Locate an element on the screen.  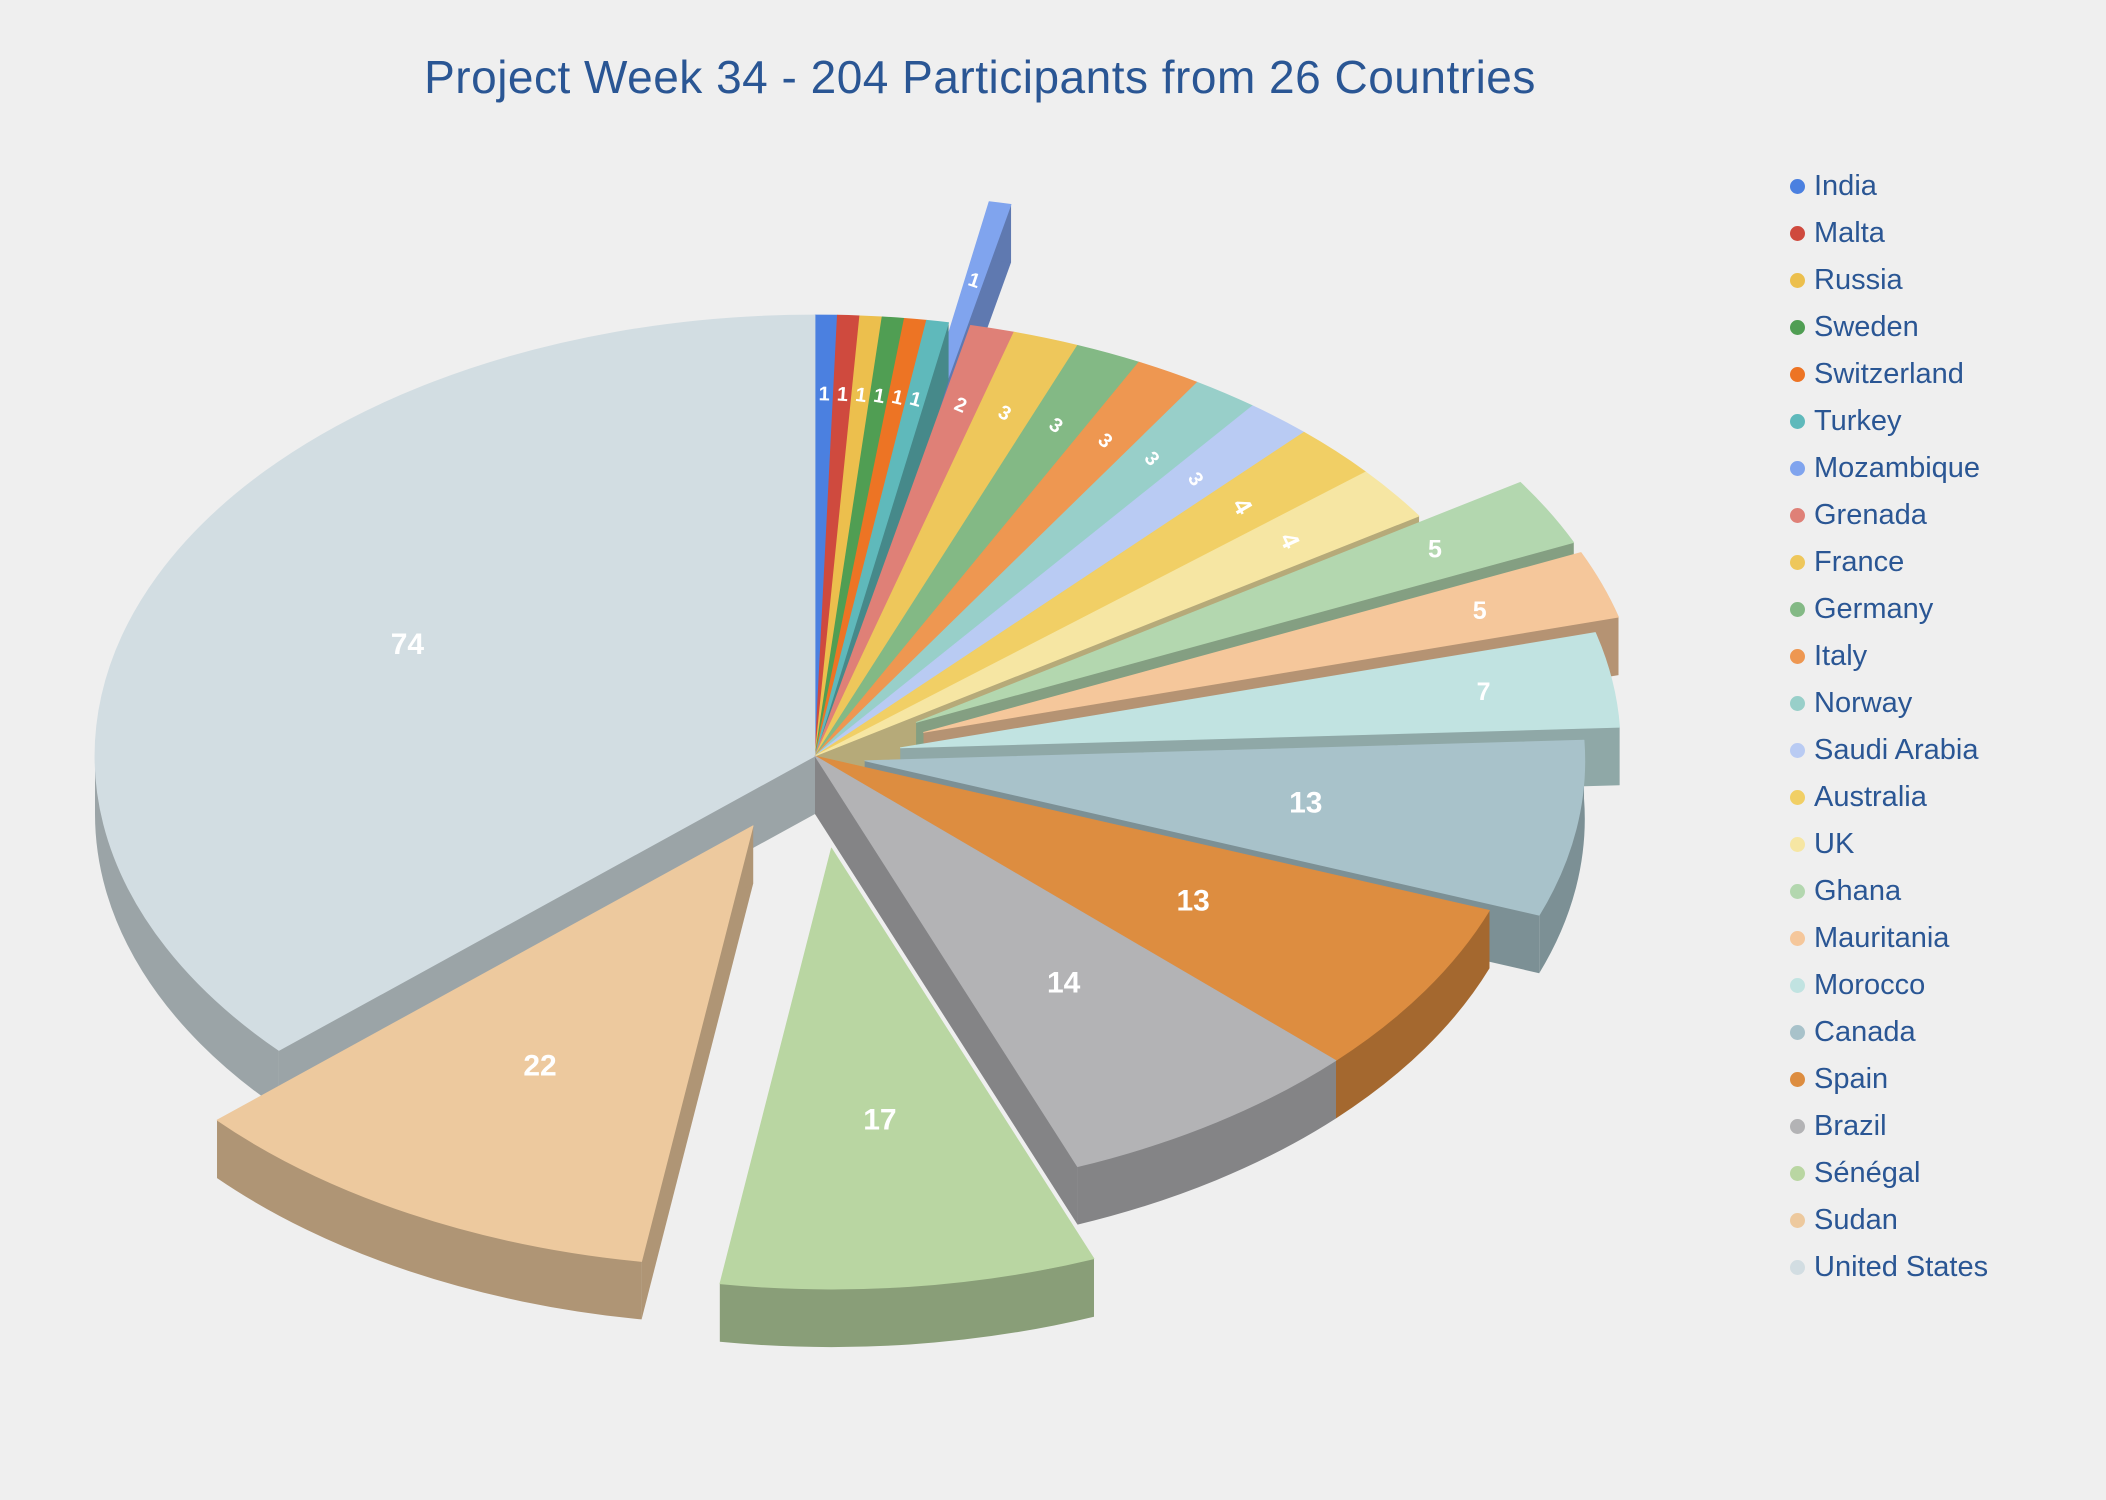
legend-swatch-switzerland is located at coordinates (1797, 374).